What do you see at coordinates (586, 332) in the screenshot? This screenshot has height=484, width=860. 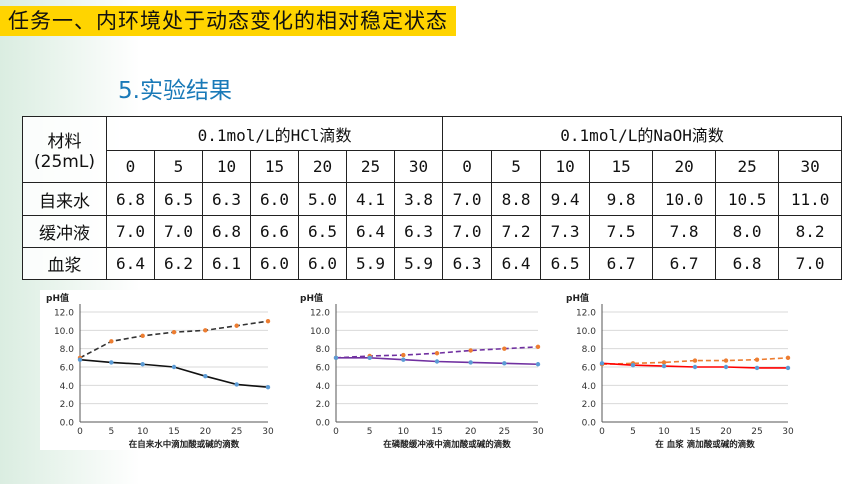 I see `y-tick-label: 10.0` at bounding box center [586, 332].